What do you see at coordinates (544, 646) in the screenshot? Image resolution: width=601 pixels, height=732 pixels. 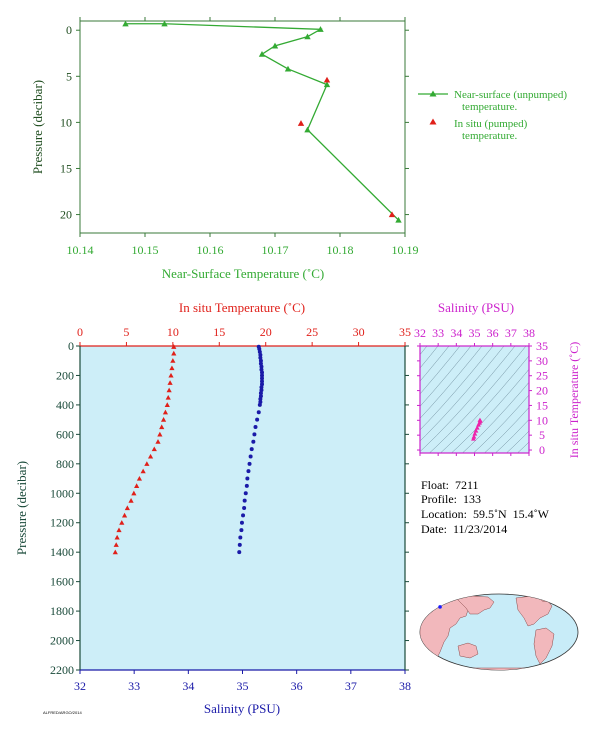 I see `land-south-america` at bounding box center [544, 646].